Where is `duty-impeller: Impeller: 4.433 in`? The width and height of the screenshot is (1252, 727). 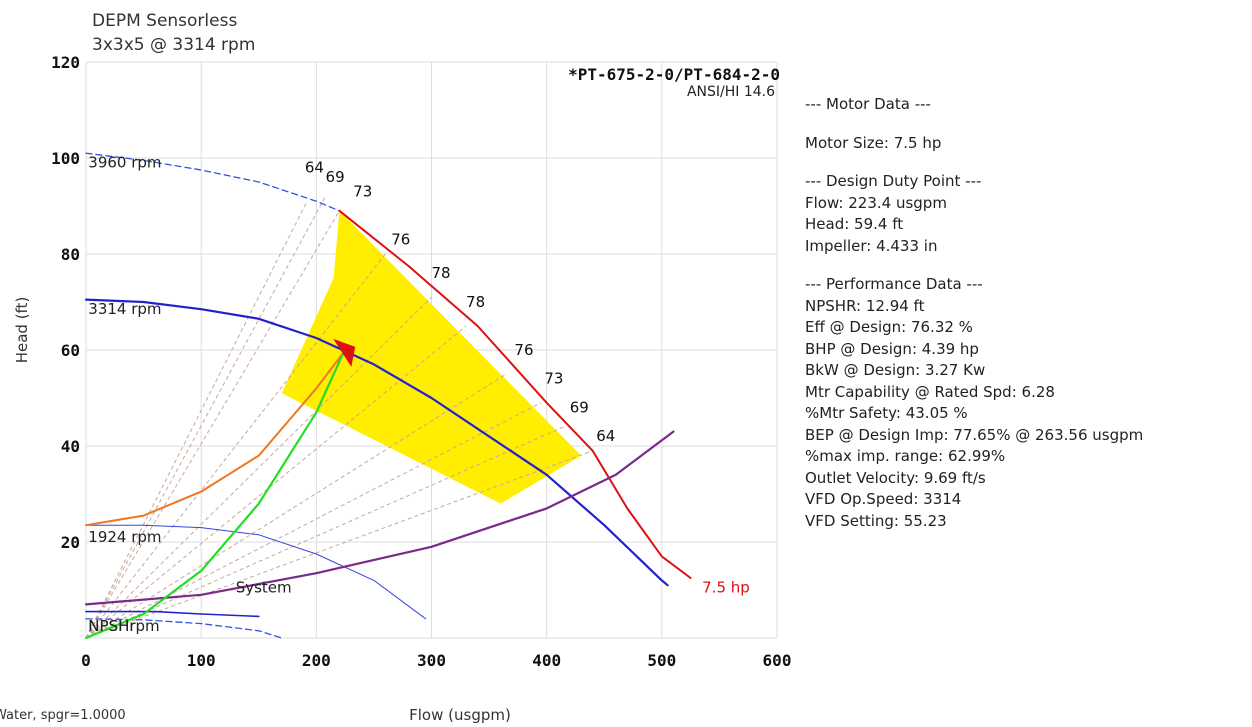
duty-impeller: Impeller: 4.433 in is located at coordinates (871, 245).